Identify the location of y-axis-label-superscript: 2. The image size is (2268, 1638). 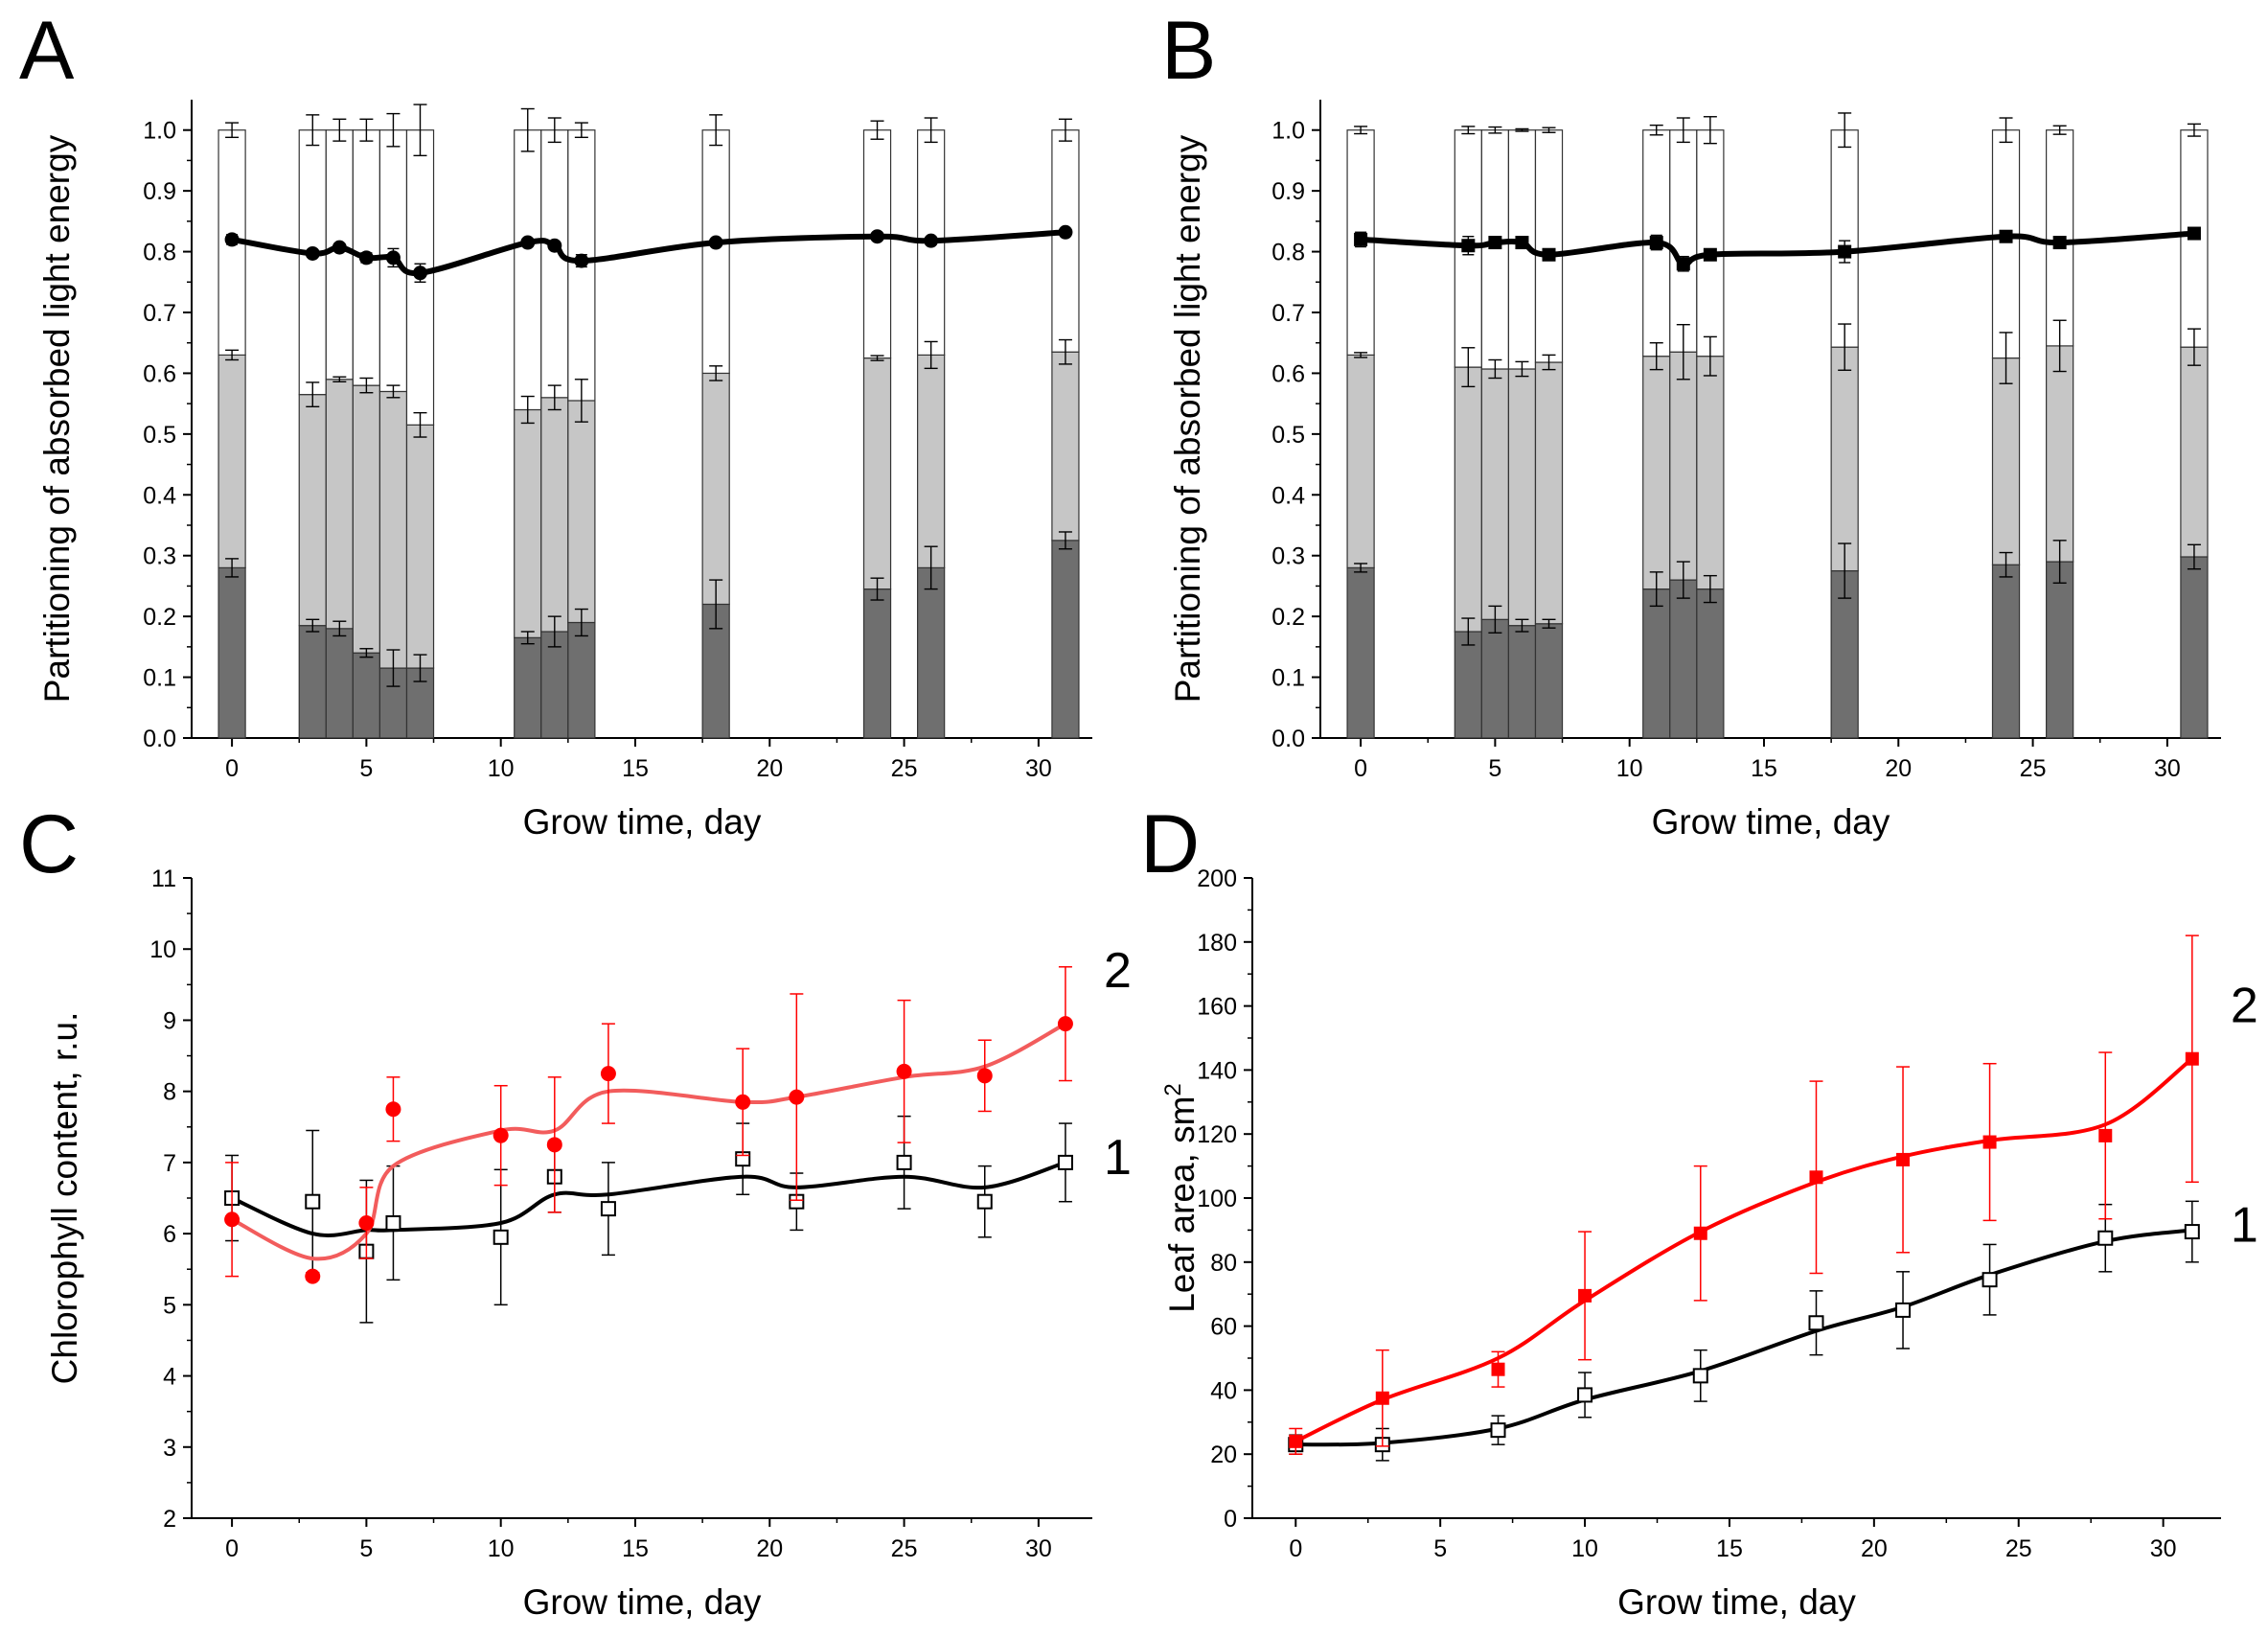
(1173, 1090).